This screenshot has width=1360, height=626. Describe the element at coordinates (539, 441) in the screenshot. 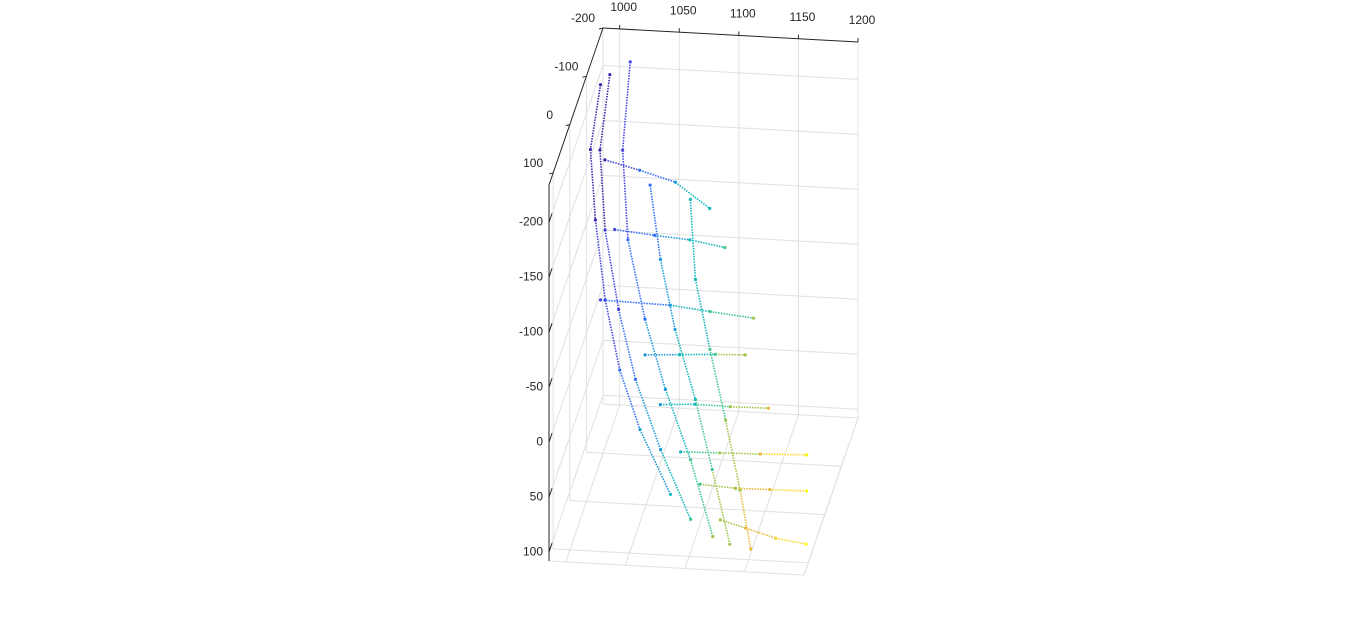

I see `z-tick-label: 0` at that location.